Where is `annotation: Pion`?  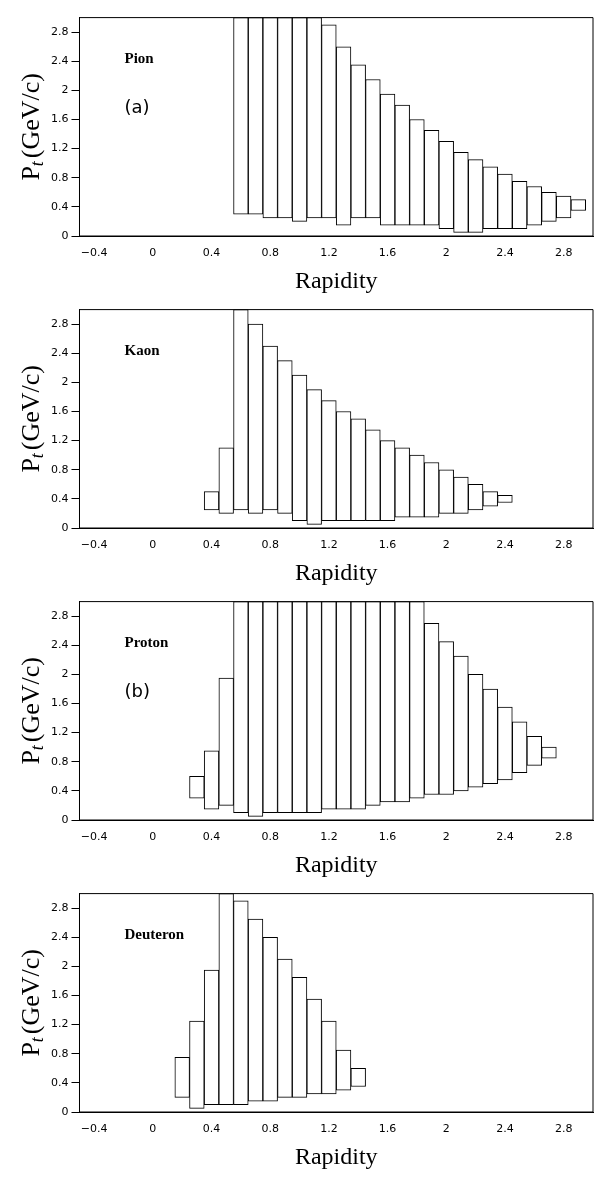
annotation: Pion is located at coordinates (139, 57).